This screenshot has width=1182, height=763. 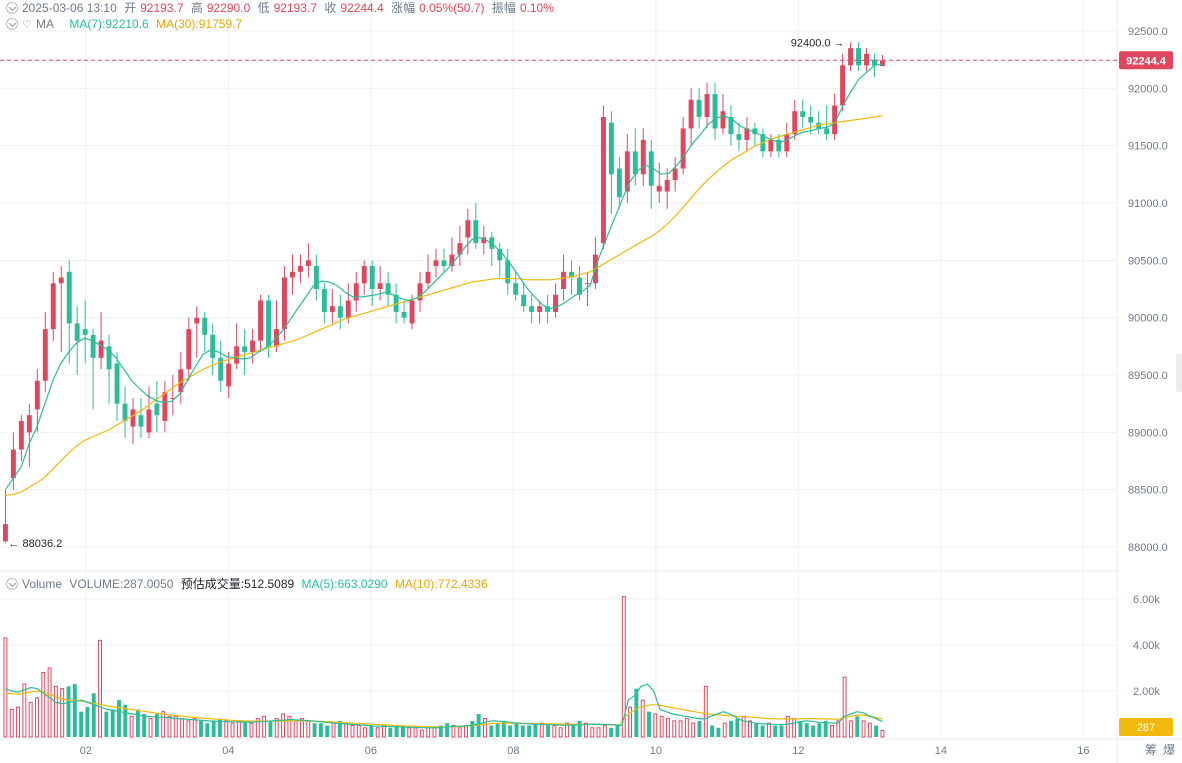 What do you see at coordinates (1169, 750) in the screenshot?
I see `liquidation-button: 爆` at bounding box center [1169, 750].